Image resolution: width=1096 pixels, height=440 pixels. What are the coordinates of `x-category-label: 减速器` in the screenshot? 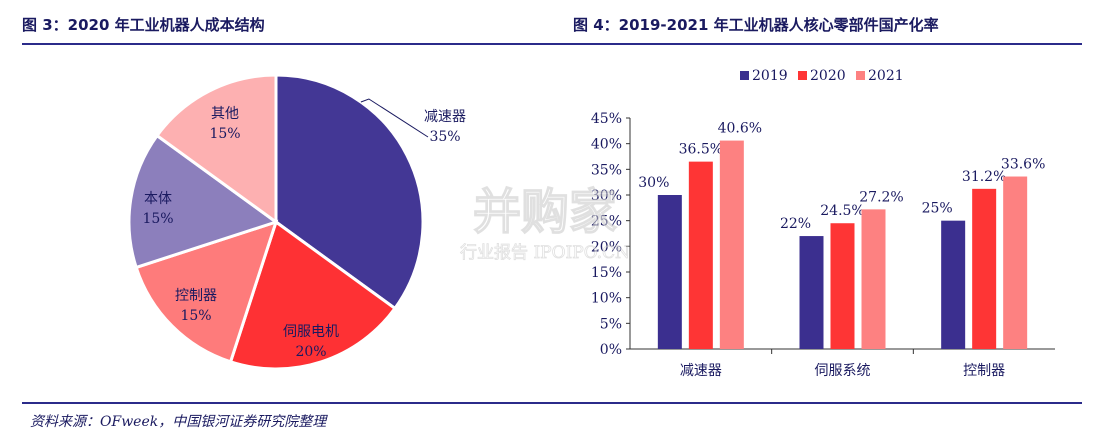 It's located at (701, 371).